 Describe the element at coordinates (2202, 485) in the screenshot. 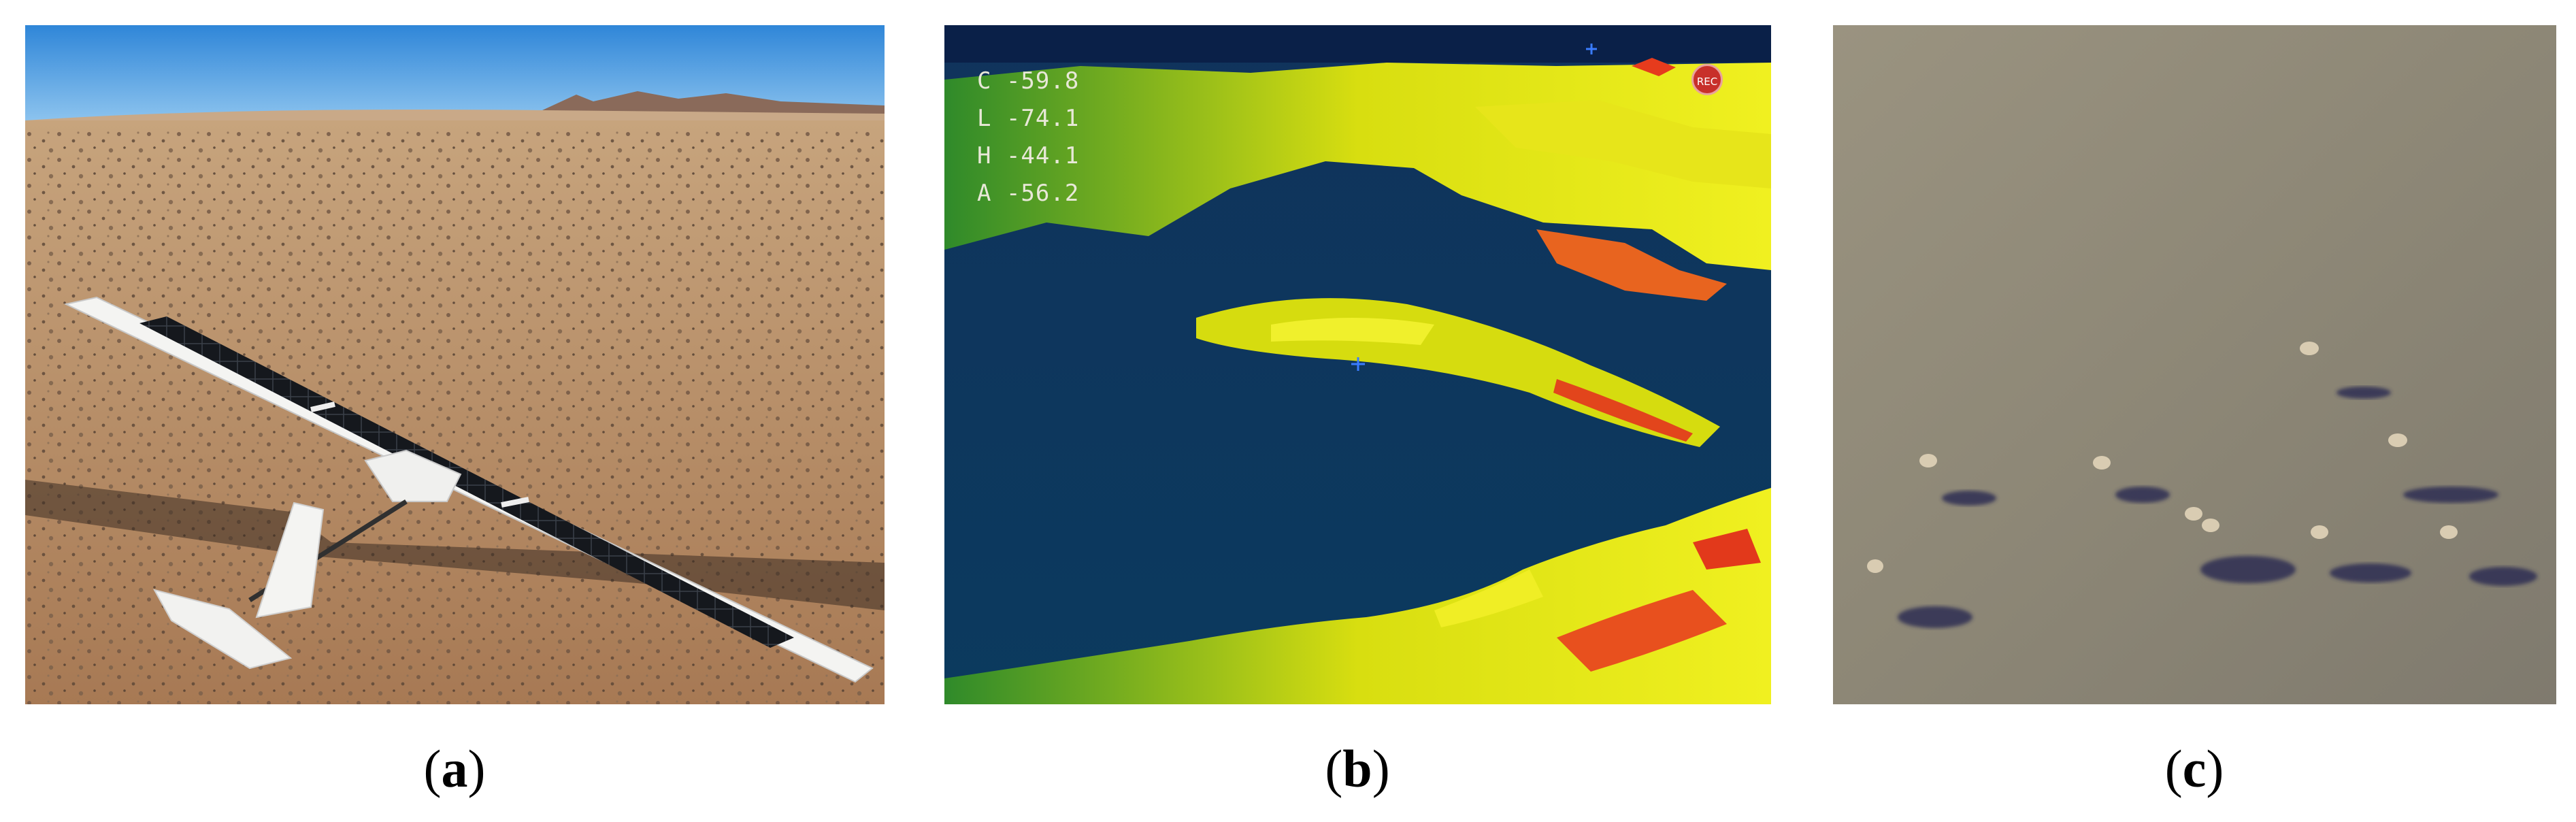

I see `animal-group` at that location.